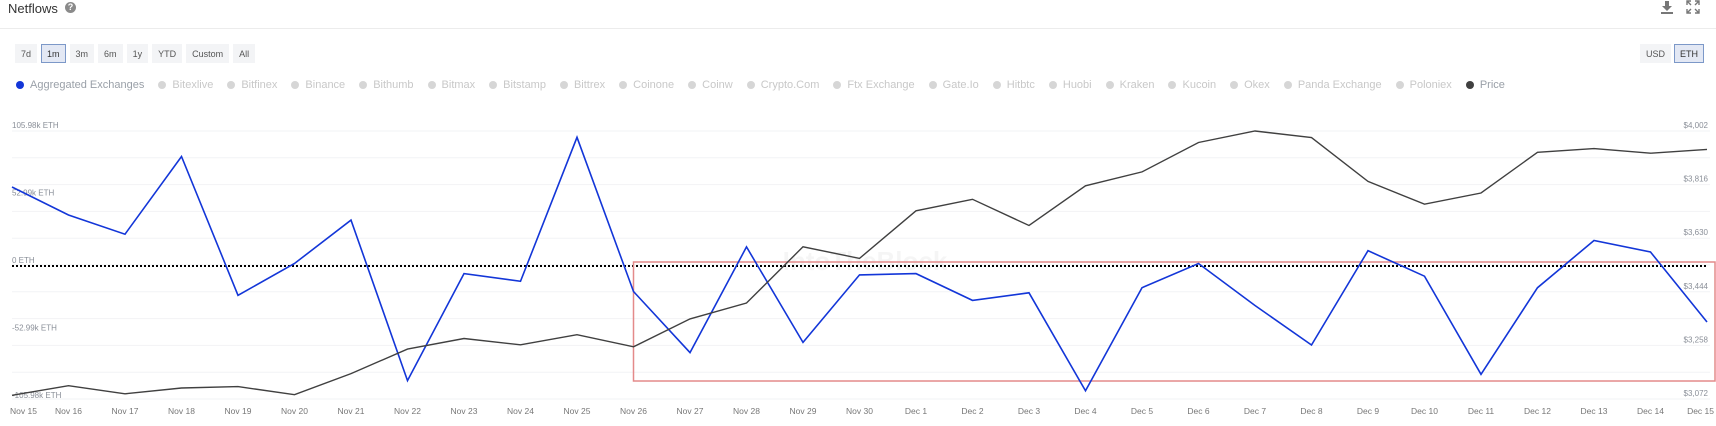  Describe the element at coordinates (589, 85) in the screenshot. I see `legend-label: Bittrex` at that location.